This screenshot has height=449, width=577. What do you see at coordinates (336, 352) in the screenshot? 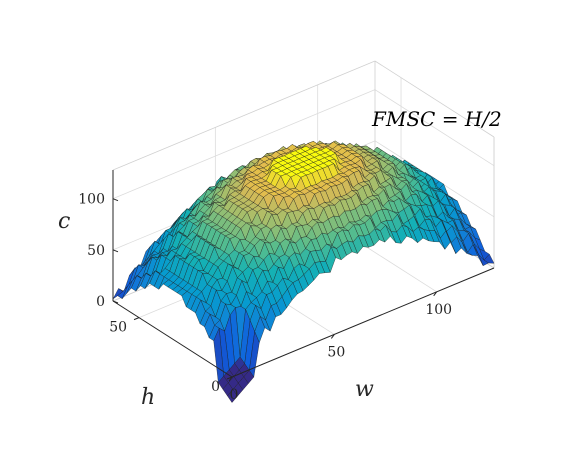
I see `w-tick-label: 50` at bounding box center [336, 352].